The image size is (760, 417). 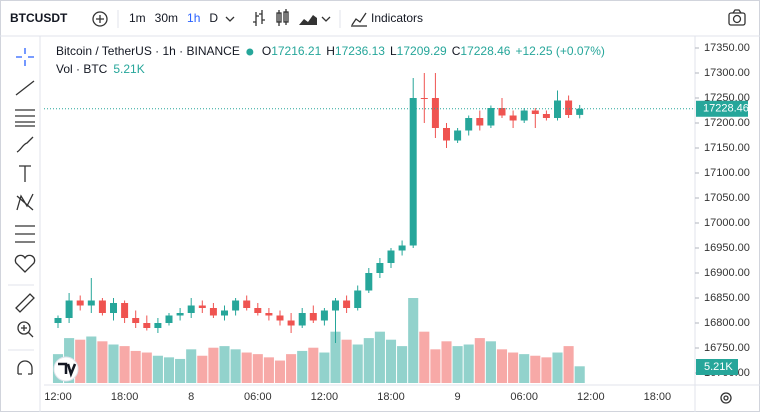 What do you see at coordinates (308, 20) in the screenshot?
I see `area-style` at bounding box center [308, 20].